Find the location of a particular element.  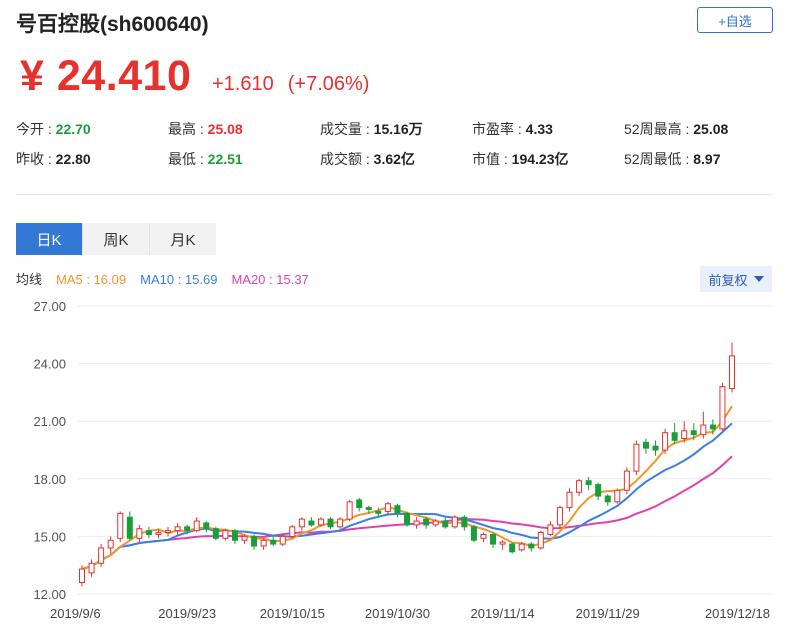

y-tick-label: 18.00 is located at coordinates (49, 479).